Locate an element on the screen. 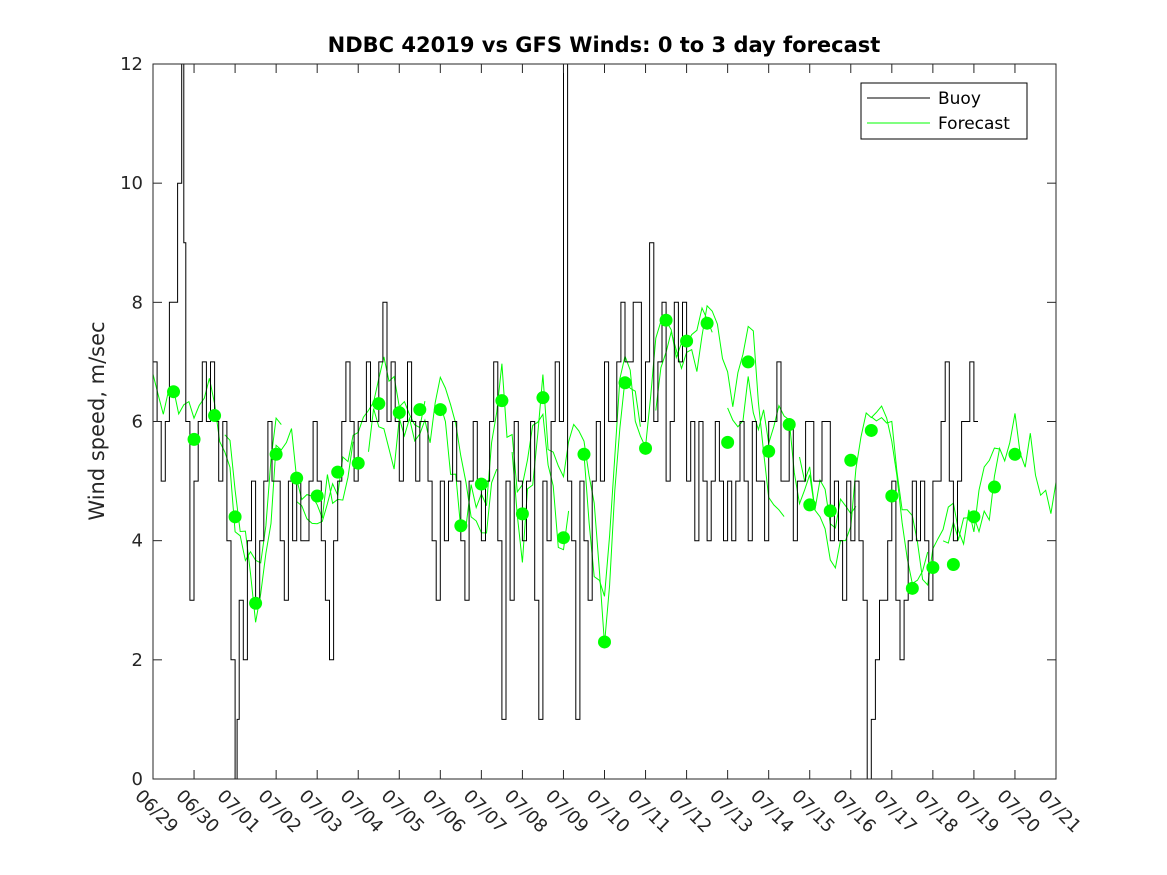  y-tick-label: 0 is located at coordinates (137, 779).